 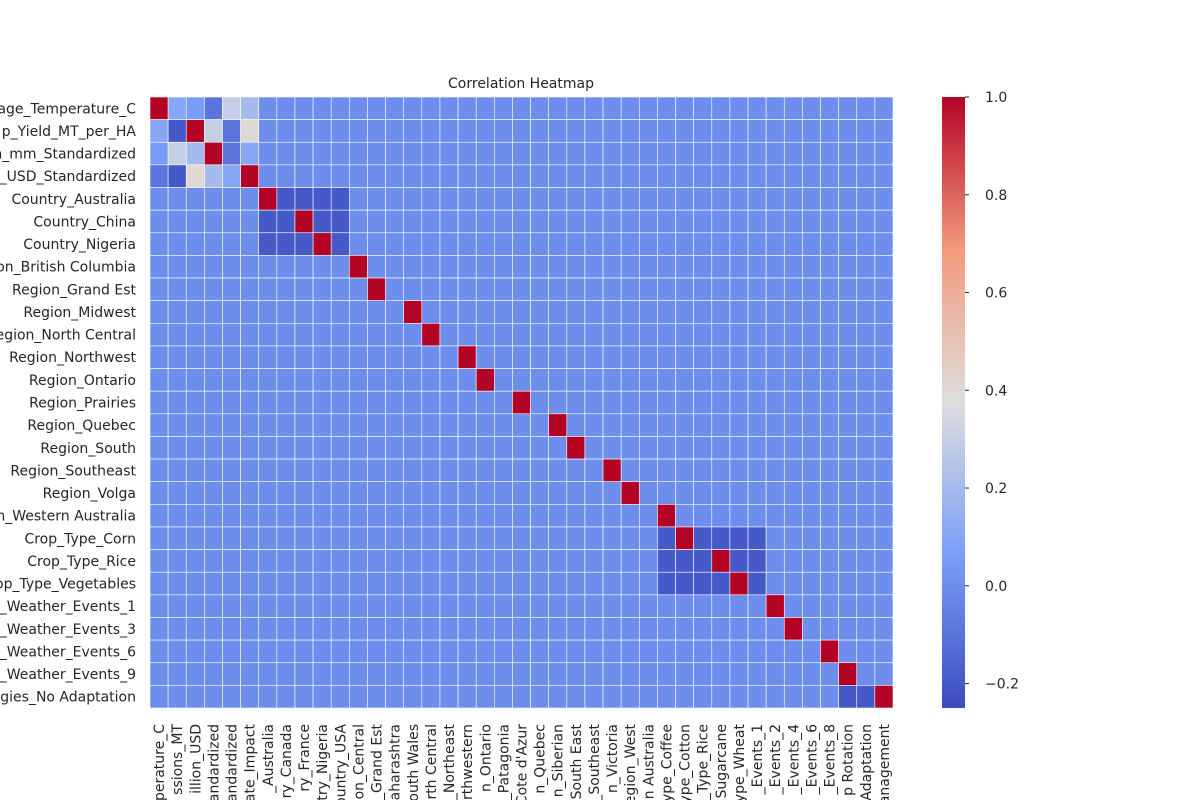 I want to click on y-tick-label: n_mm_Standardized, so click(x=68, y=155).